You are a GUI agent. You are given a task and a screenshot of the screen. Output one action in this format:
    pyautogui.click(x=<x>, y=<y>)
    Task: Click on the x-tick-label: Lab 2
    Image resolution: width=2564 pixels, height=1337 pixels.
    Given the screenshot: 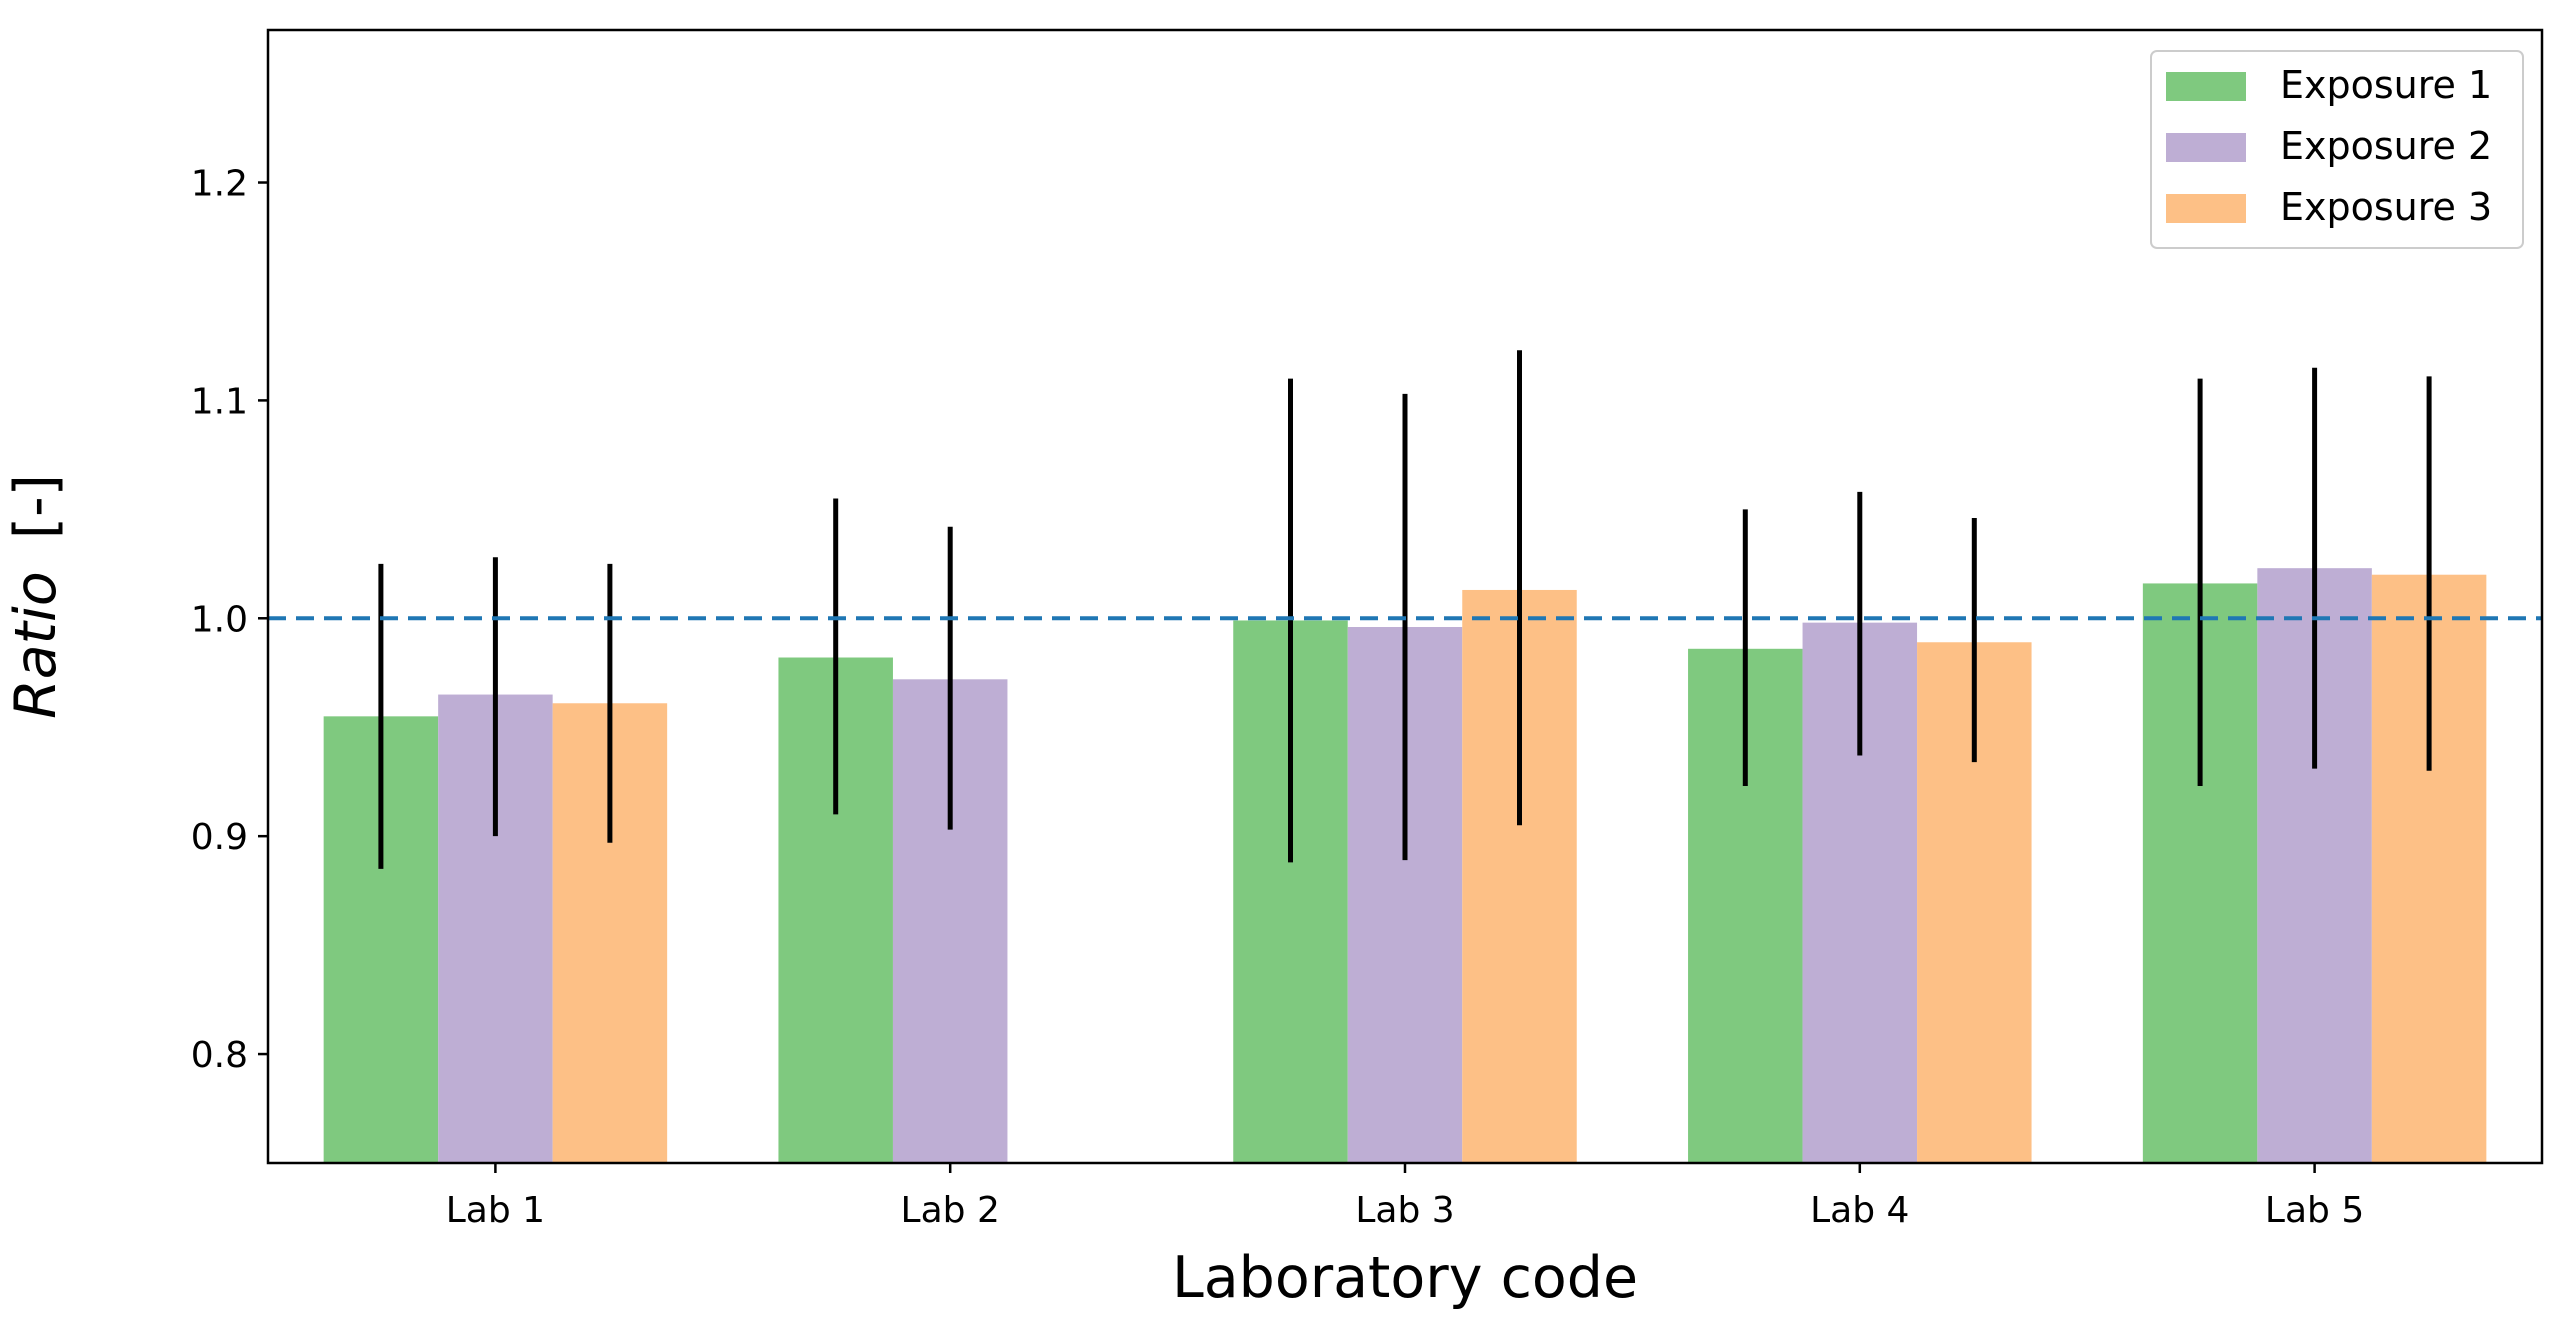 What is the action you would take?
    pyautogui.click(x=950, y=1210)
    